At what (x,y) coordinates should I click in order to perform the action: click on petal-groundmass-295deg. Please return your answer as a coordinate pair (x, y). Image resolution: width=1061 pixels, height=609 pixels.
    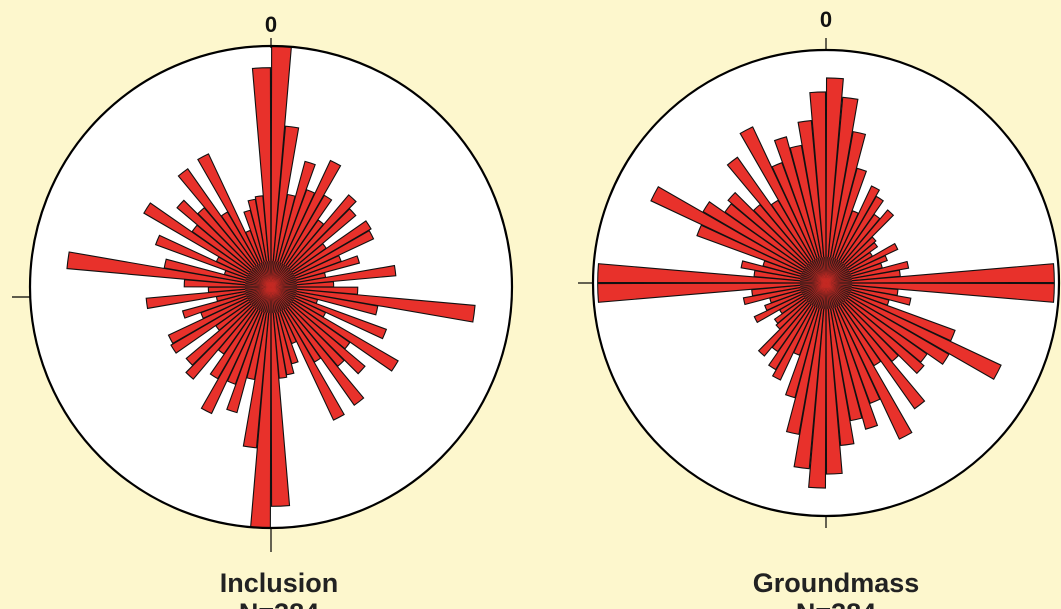
    Looking at the image, I should click on (738, 234).